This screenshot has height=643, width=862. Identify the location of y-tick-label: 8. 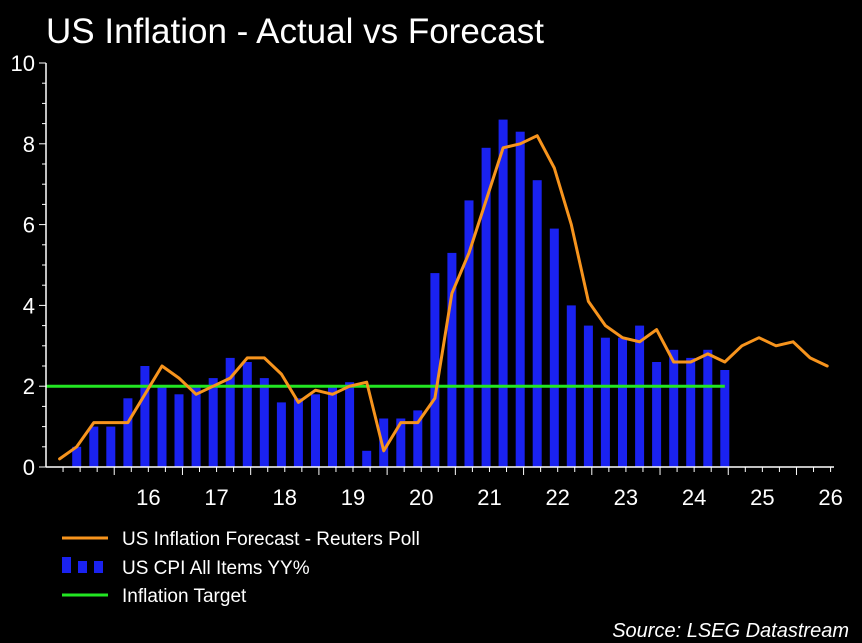
(29, 144).